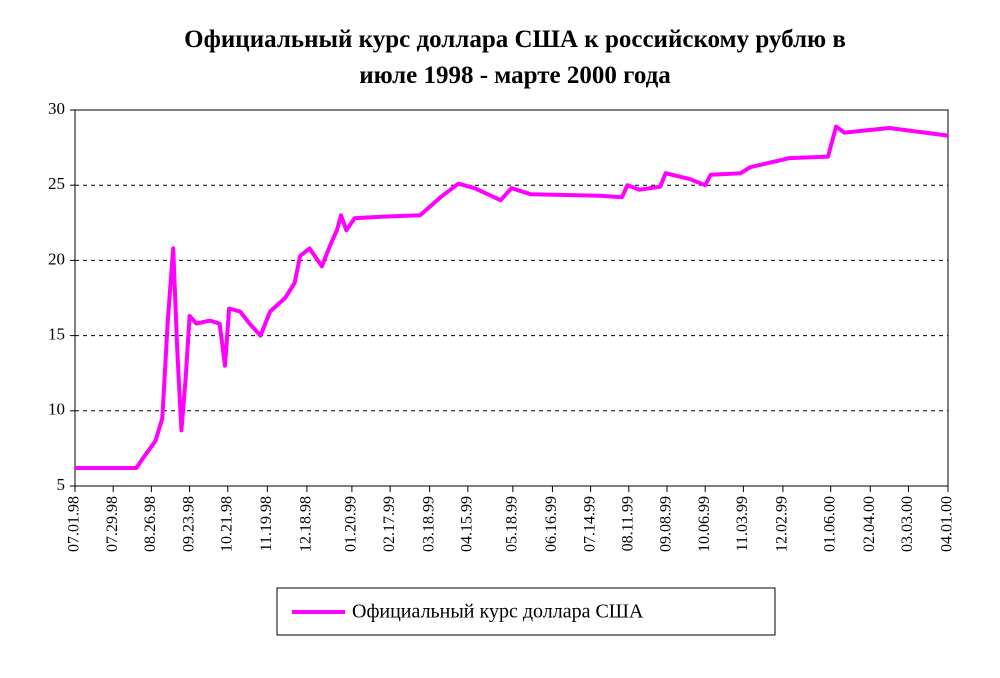 Image resolution: width=1000 pixels, height=678 pixels. Describe the element at coordinates (351, 524) in the screenshot. I see `x-tick-label: 01.20.99` at that location.